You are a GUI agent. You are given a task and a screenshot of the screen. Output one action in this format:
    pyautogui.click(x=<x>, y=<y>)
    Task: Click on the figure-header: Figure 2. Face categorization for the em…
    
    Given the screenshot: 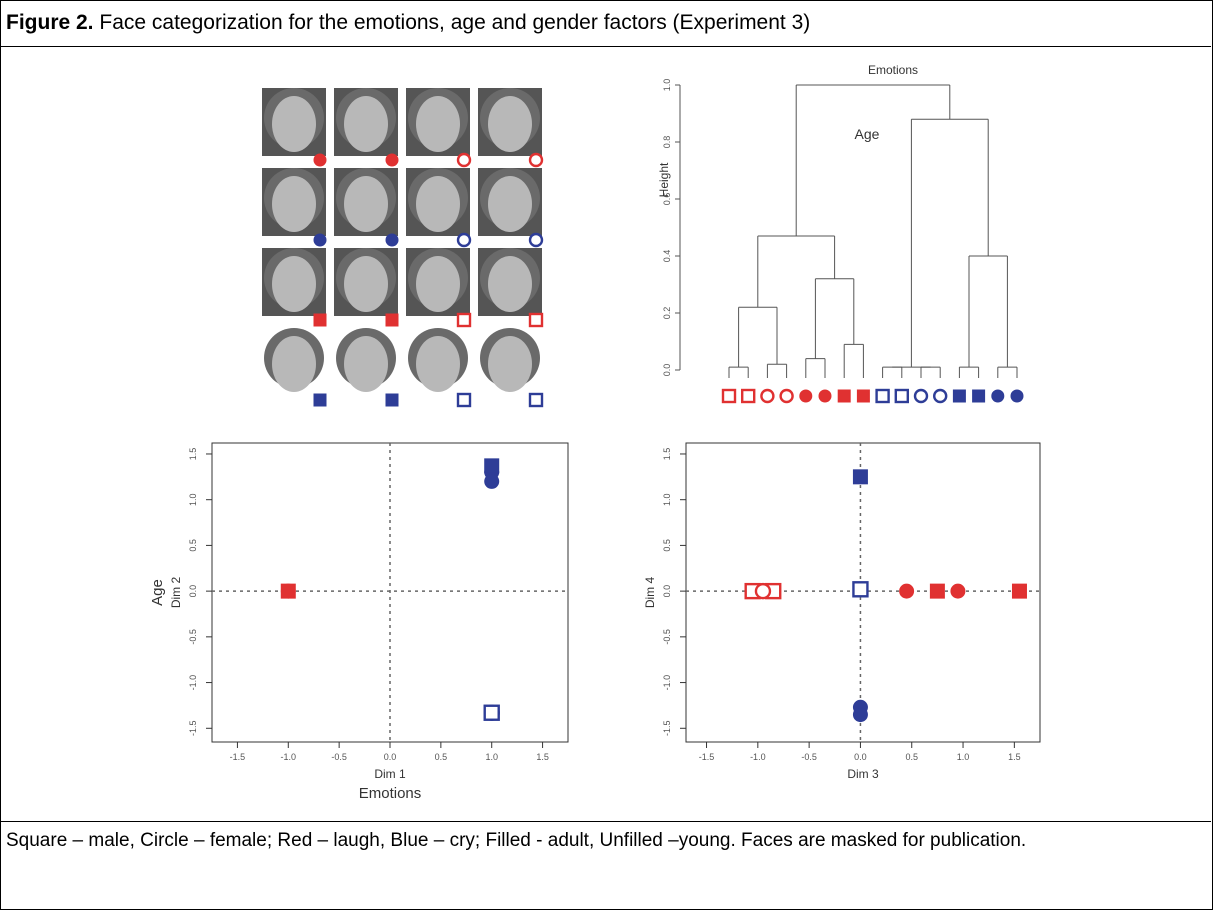 What is the action you would take?
    pyautogui.click(x=605, y=23)
    